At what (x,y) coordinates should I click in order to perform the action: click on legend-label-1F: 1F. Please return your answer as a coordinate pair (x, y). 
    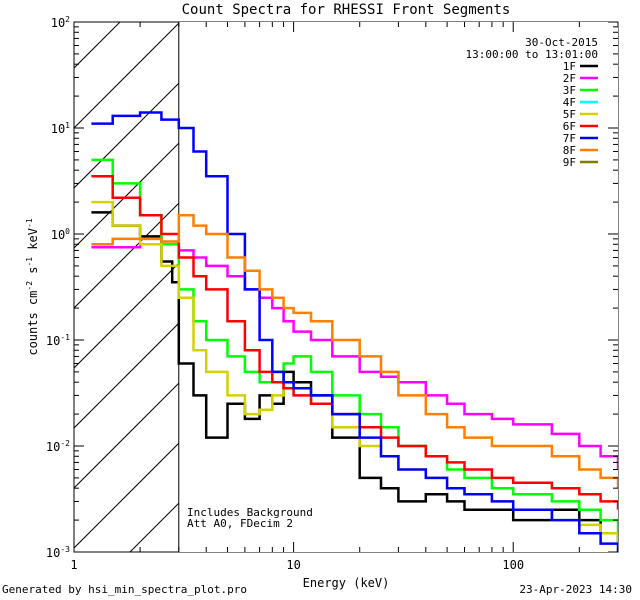
    Looking at the image, I should click on (569, 66).